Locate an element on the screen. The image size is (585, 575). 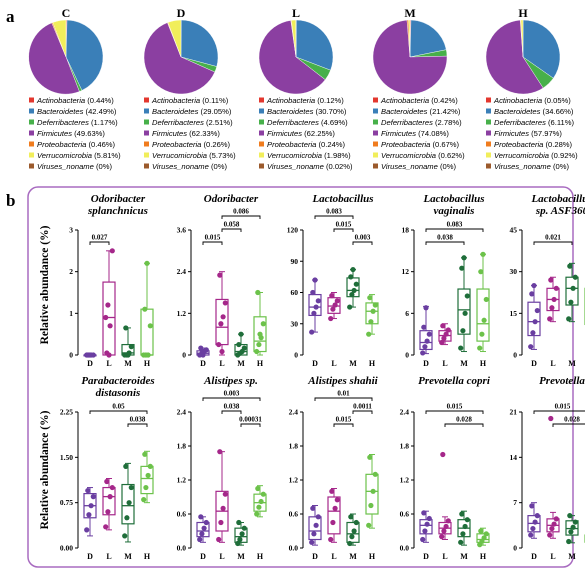
legend-entry: Proteobacteria (0.26%) is located at coordinates (191, 144).